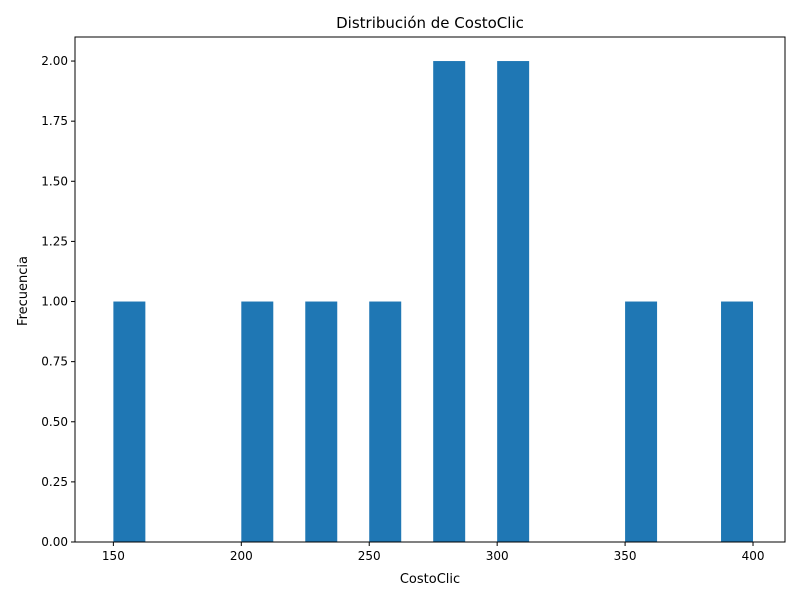 This screenshot has width=800, height=604. I want to click on y-tick-label: 1.75, so click(54, 121).